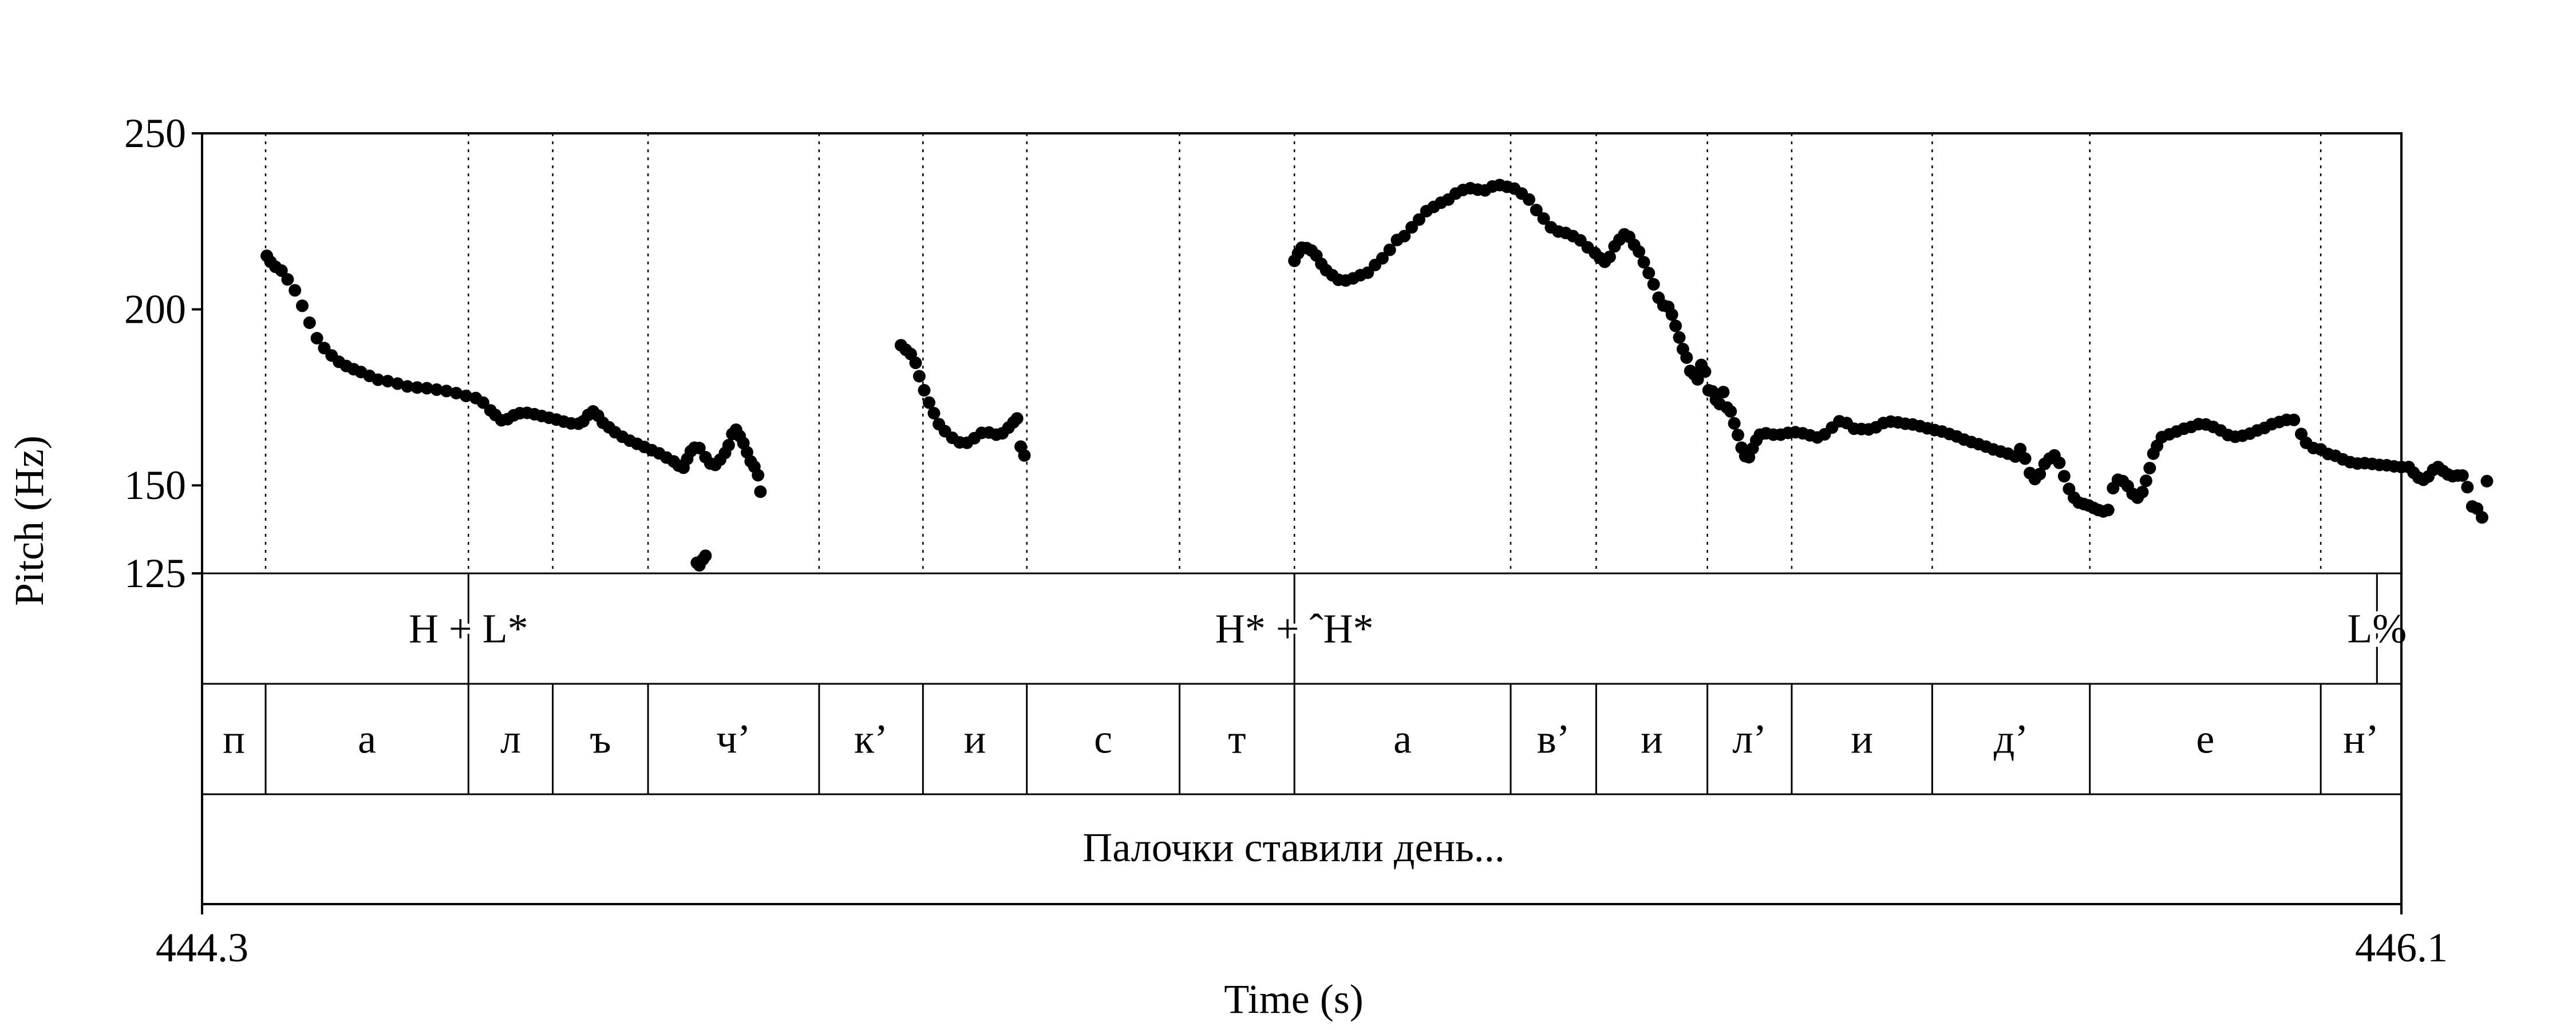 The height and width of the screenshot is (1030, 2576). Describe the element at coordinates (871, 739) in the screenshot. I see `segment-label: к’` at that location.